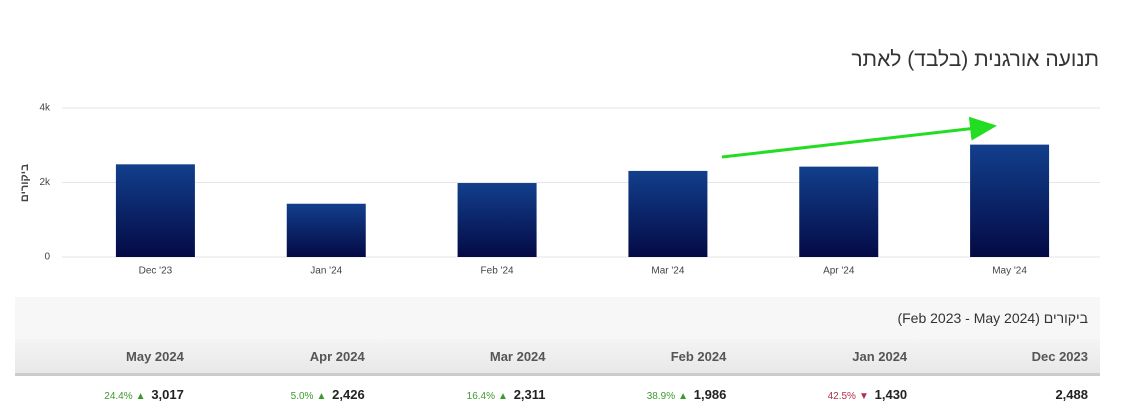 This screenshot has width=1121, height=412. Describe the element at coordinates (891, 394) in the screenshot. I see `cell-value: 1,430` at that location.